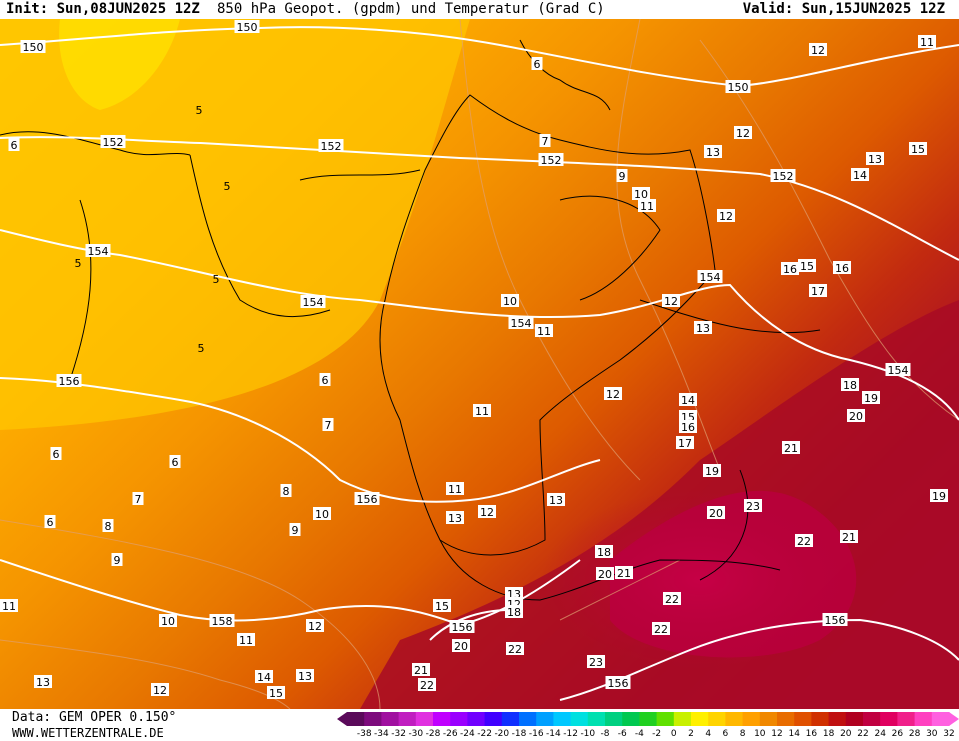 The width and height of the screenshot is (959, 741). Describe the element at coordinates (618, 683) in the screenshot. I see `geopotential-label: 156` at that location.